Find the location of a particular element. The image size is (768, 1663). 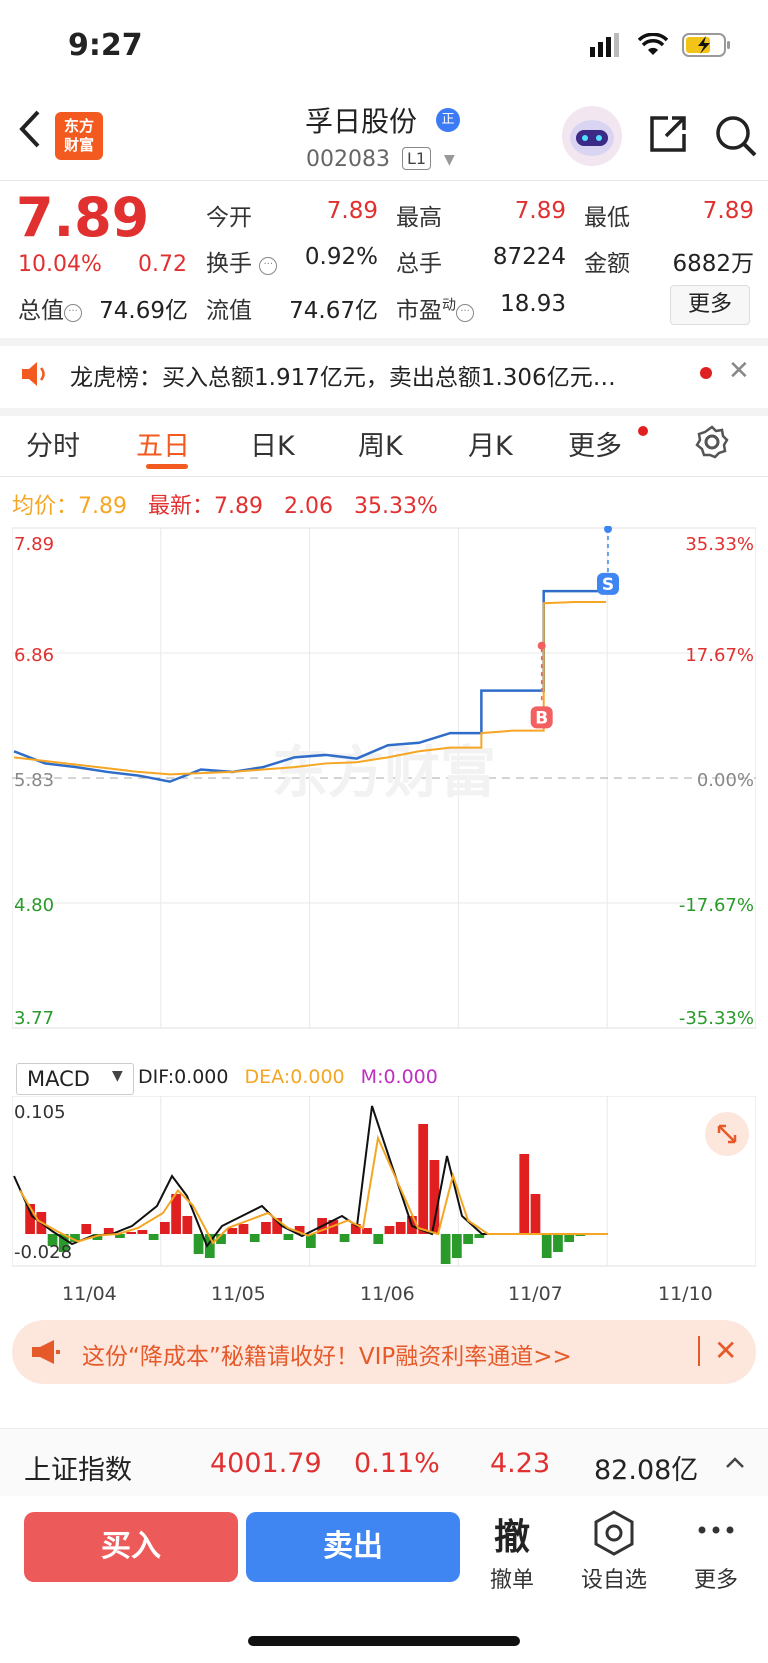

active-tab-indicator is located at coordinates (167, 466).